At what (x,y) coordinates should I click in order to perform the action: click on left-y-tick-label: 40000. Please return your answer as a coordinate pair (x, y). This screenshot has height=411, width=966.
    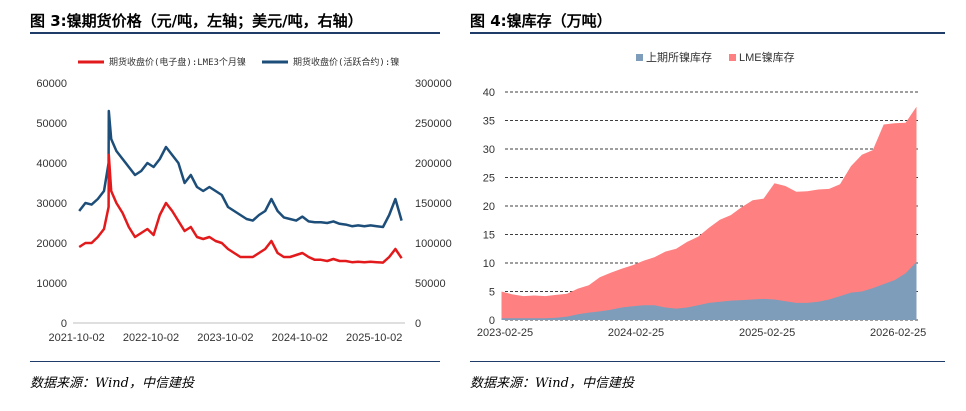
    Looking at the image, I should click on (51, 164).